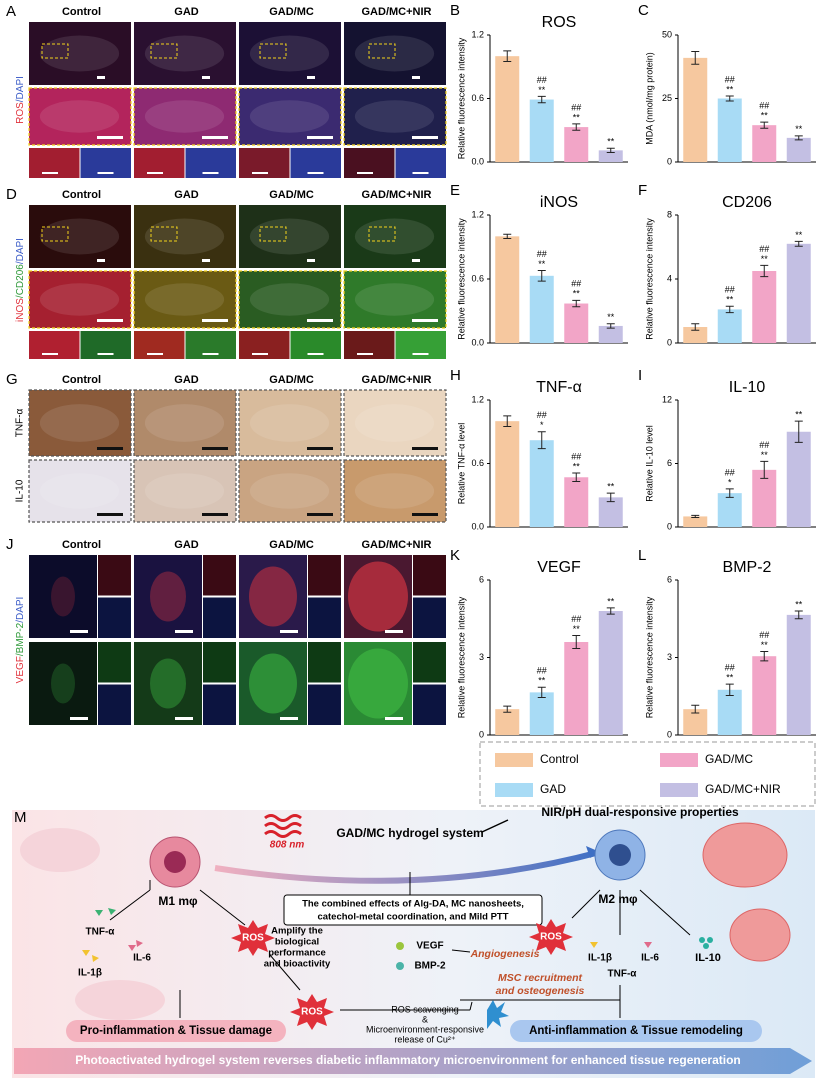 Image resolution: width=825 pixels, height=1085 pixels. What do you see at coordinates (747, 202) in the screenshot?
I see `chart-title: CD206` at bounding box center [747, 202].